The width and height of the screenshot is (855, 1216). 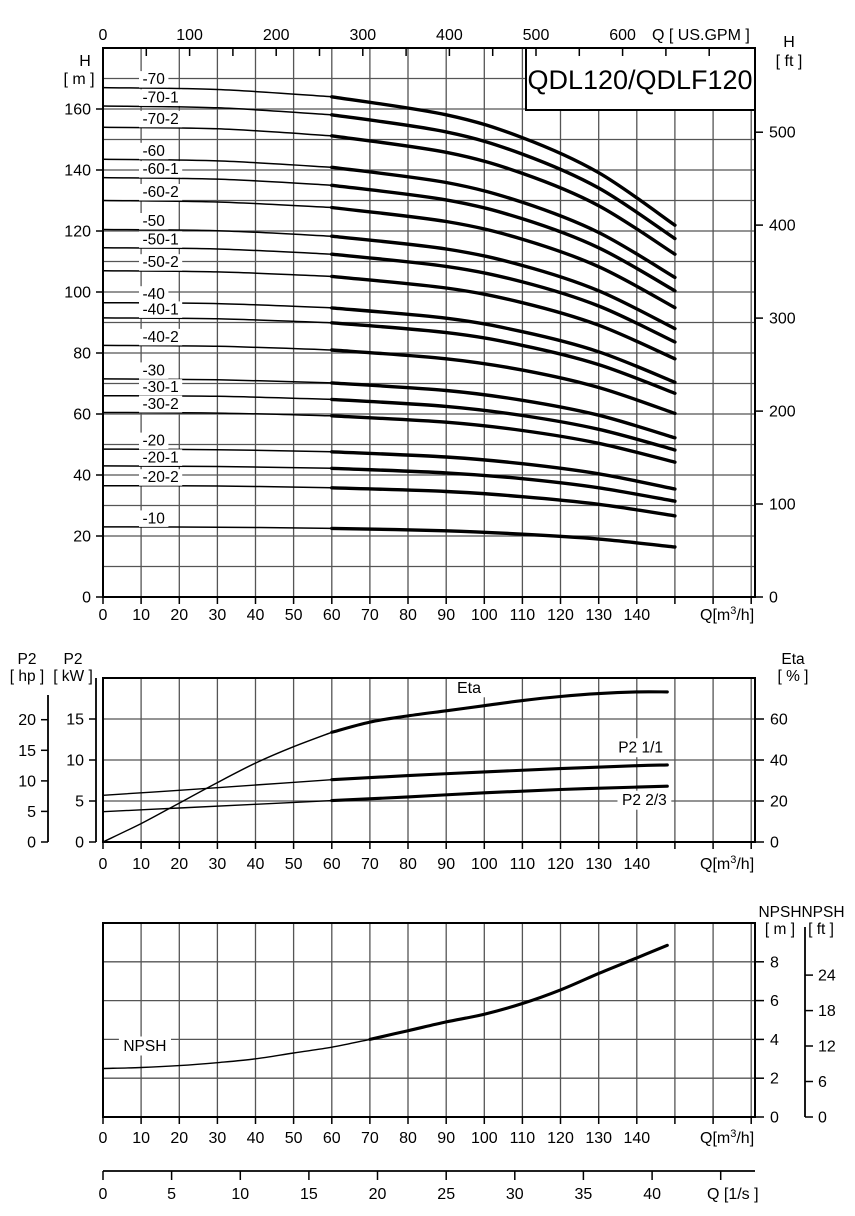 I want to click on gpm-tick-label: 400, so click(x=449, y=35).